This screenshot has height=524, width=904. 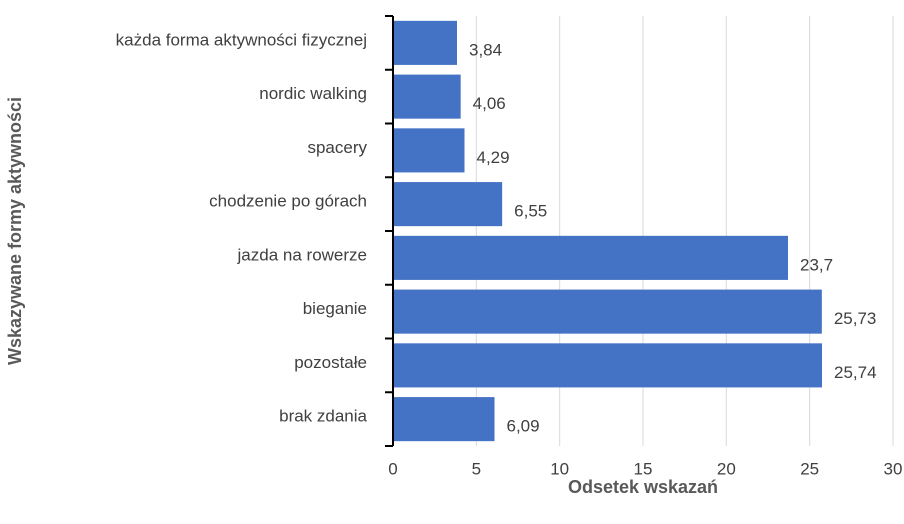 I want to click on value-label: 25,74, so click(x=855, y=372).